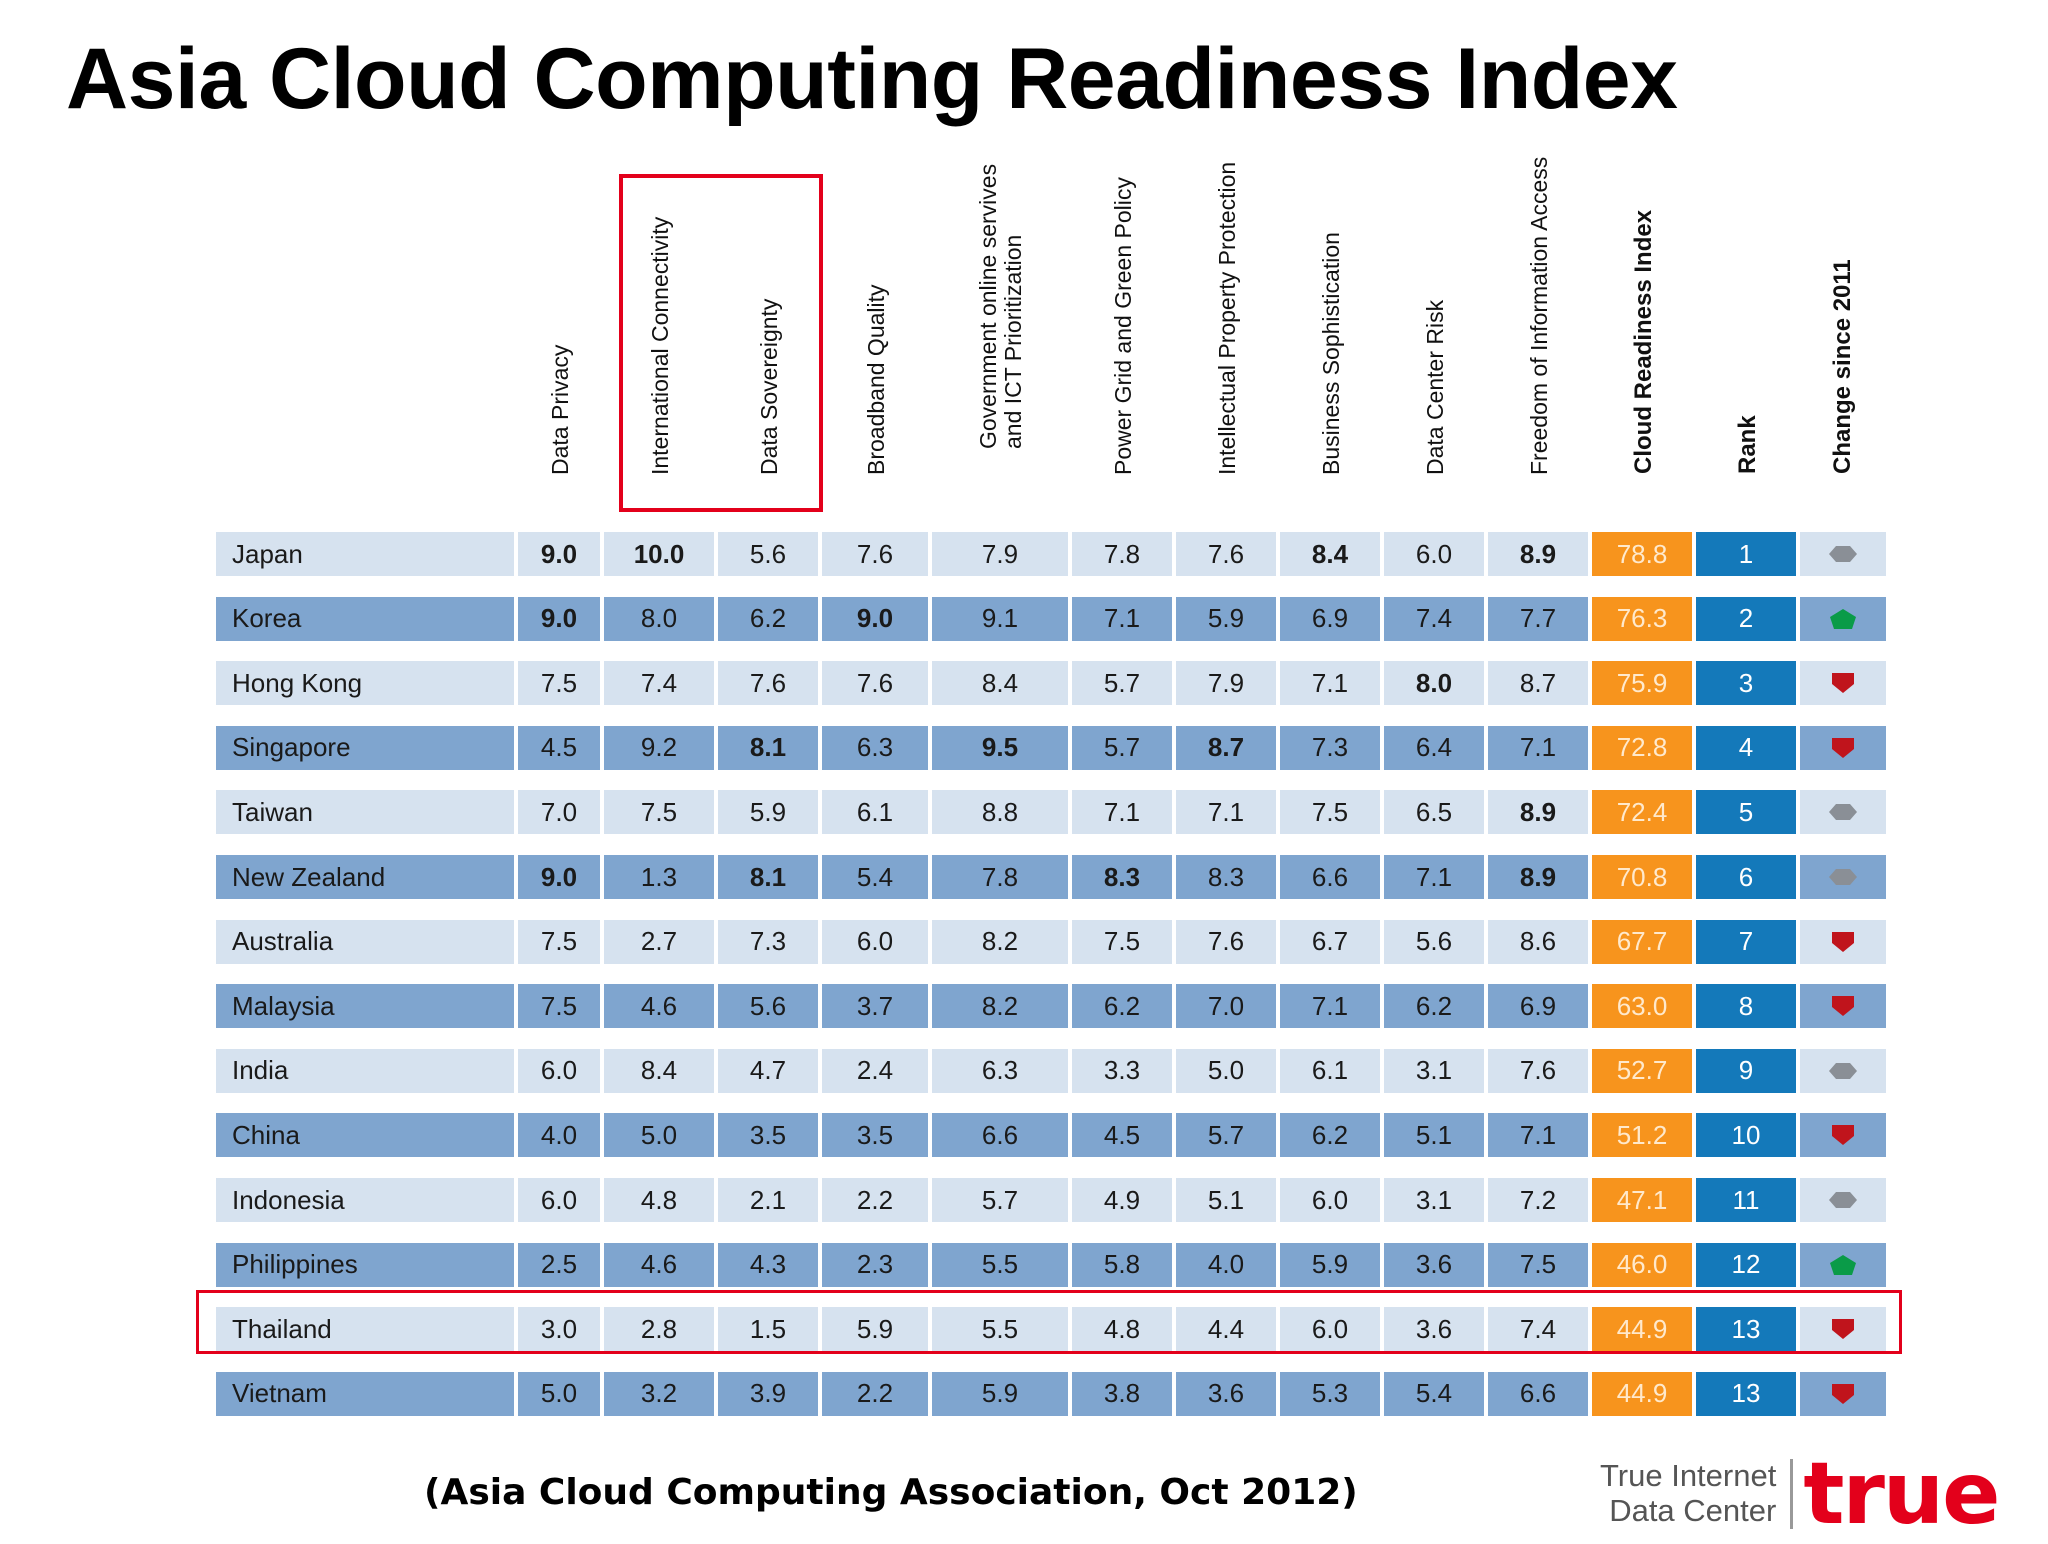 The width and height of the screenshot is (2048, 1544). Describe the element at coordinates (560, 409) in the screenshot. I see `column-header-label: Data Privacy` at that location.